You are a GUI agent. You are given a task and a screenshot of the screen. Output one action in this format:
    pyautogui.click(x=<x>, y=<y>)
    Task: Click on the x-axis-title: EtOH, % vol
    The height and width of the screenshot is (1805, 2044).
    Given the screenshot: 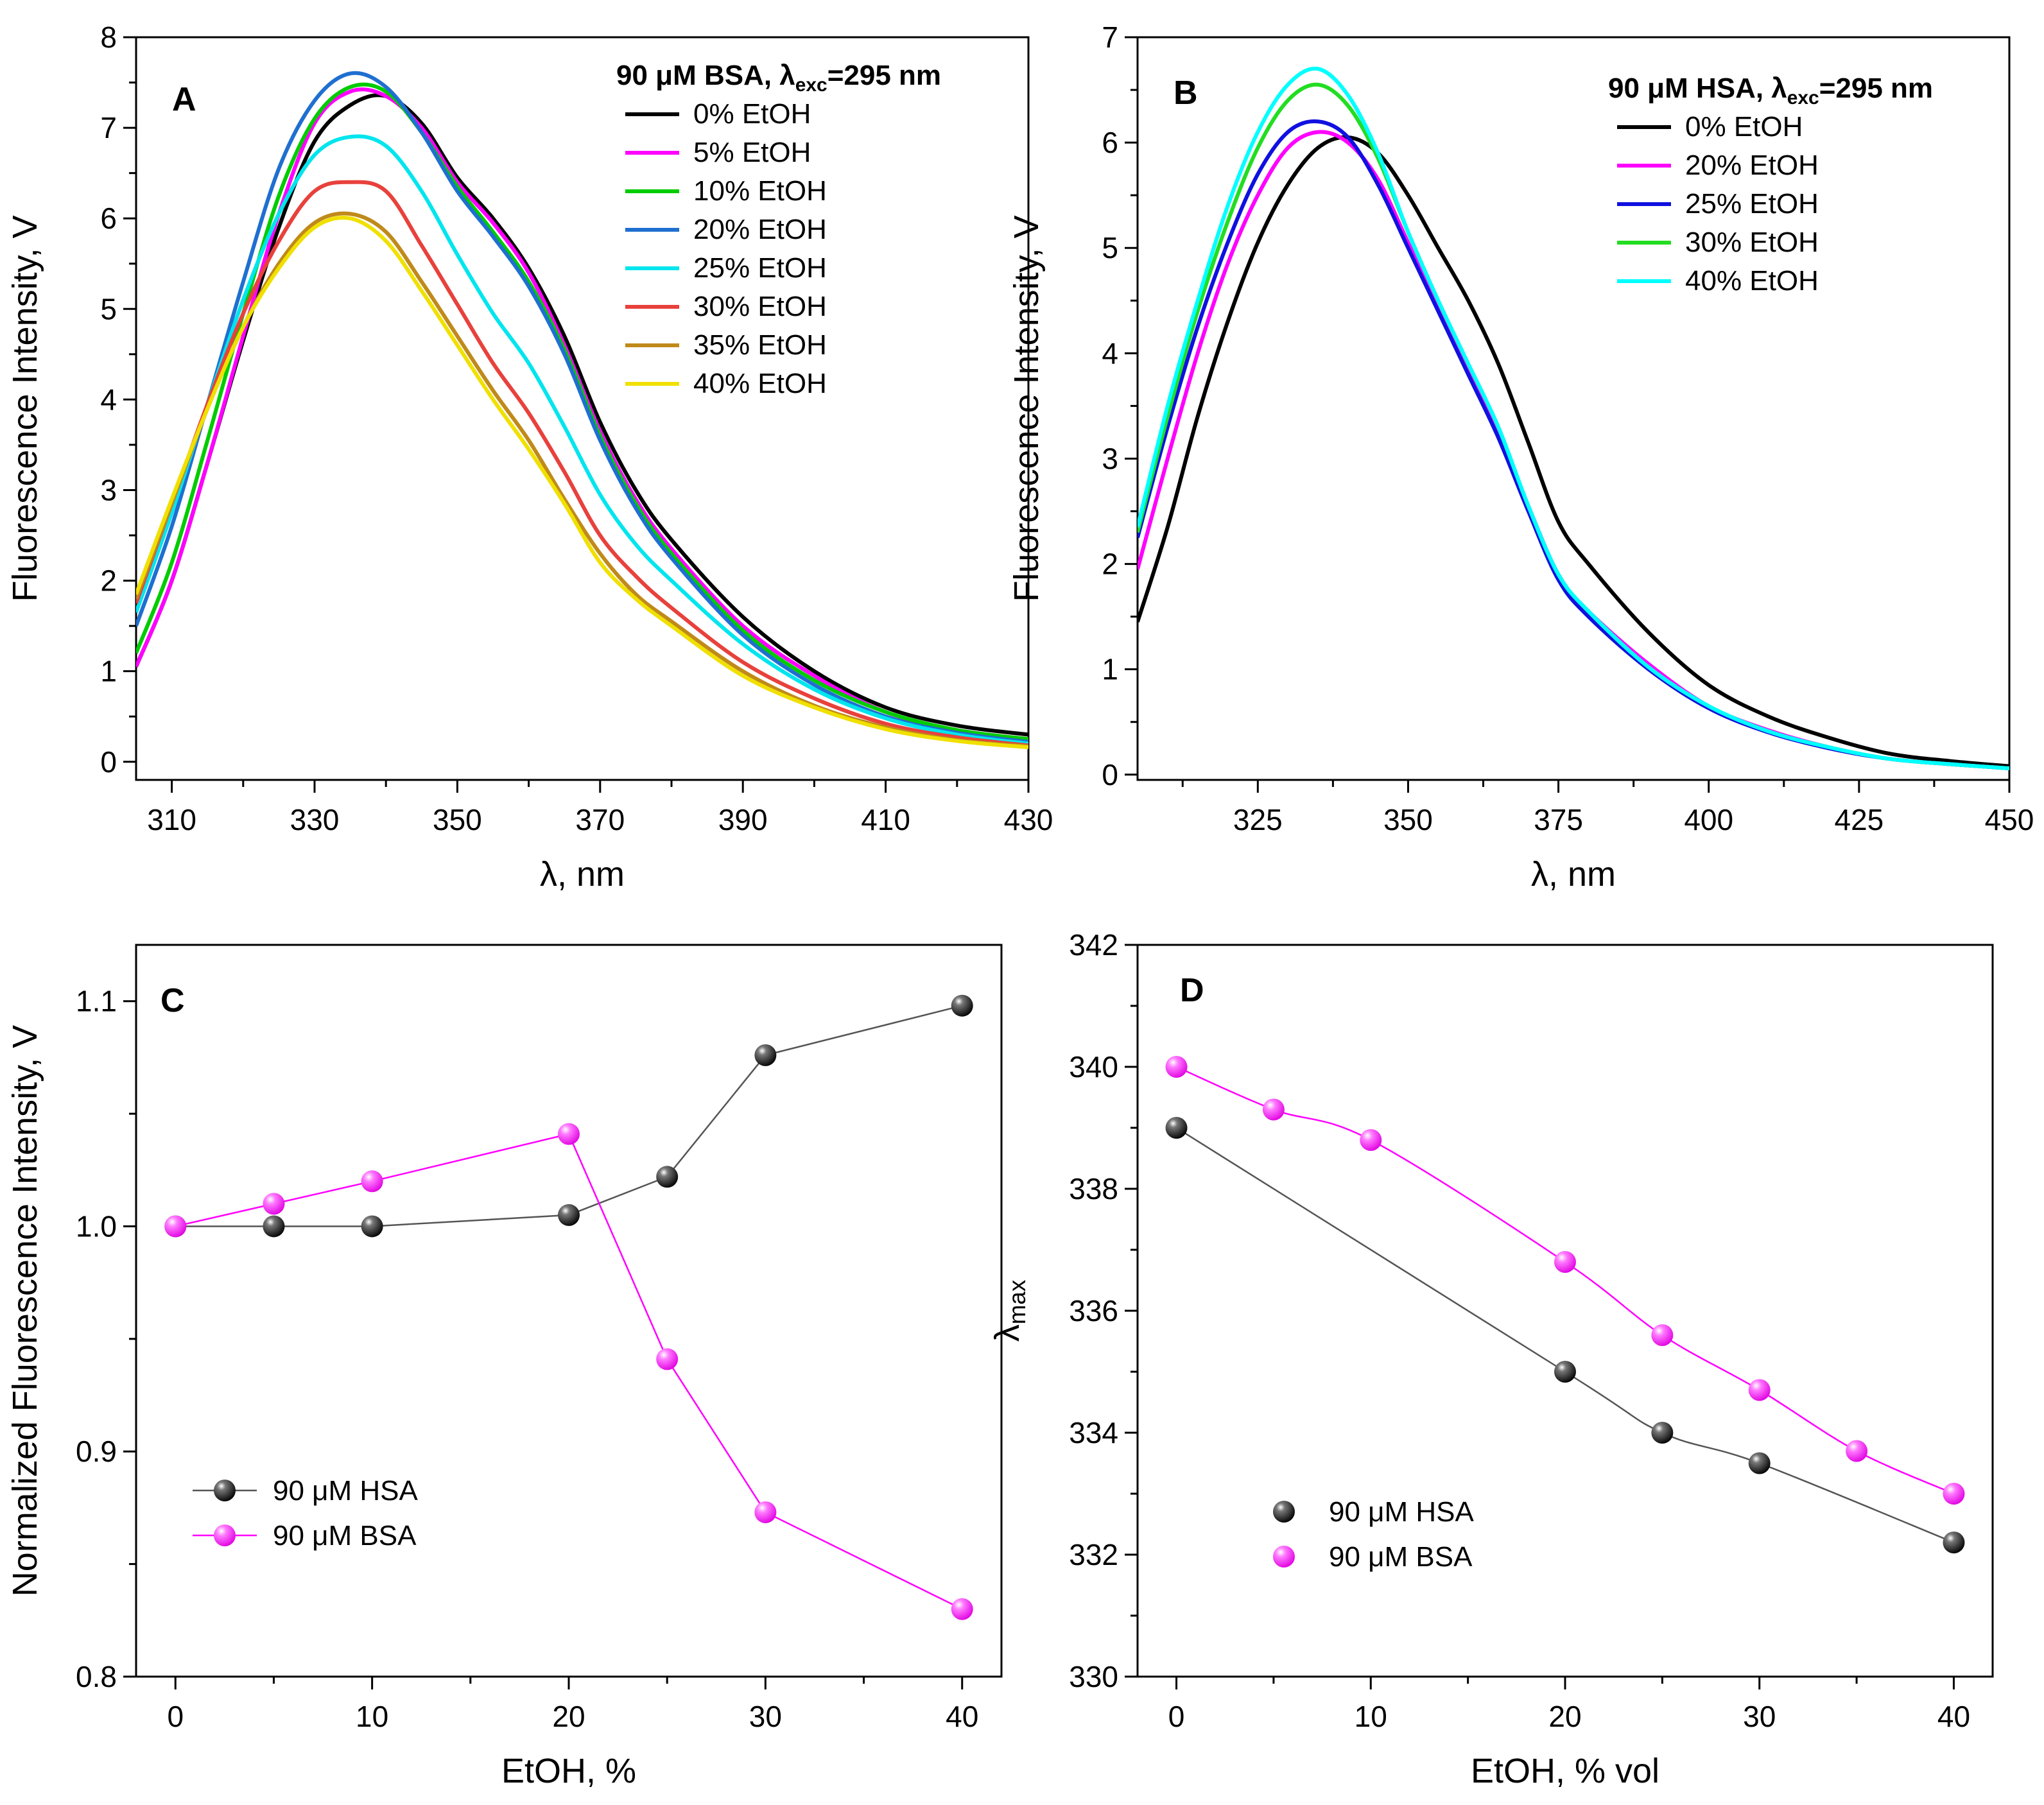 What is the action you would take?
    pyautogui.click(x=1565, y=1771)
    